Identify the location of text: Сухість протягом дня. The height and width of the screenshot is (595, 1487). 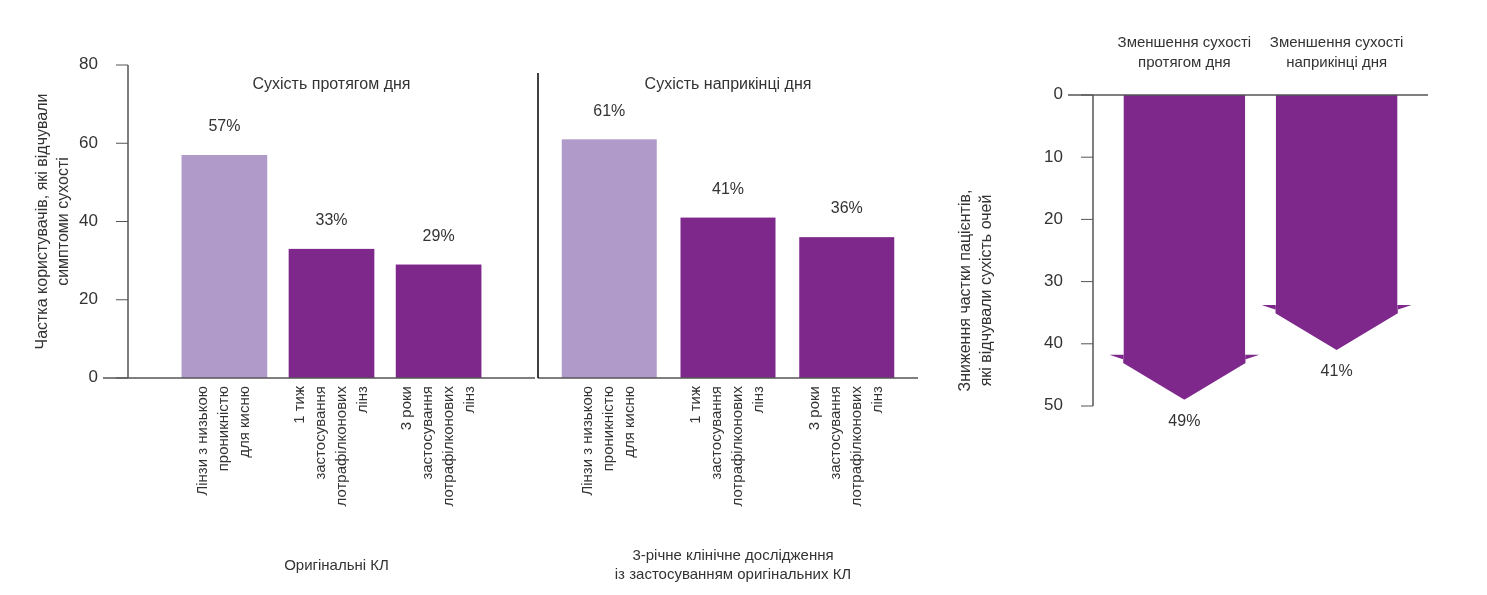
(331, 84).